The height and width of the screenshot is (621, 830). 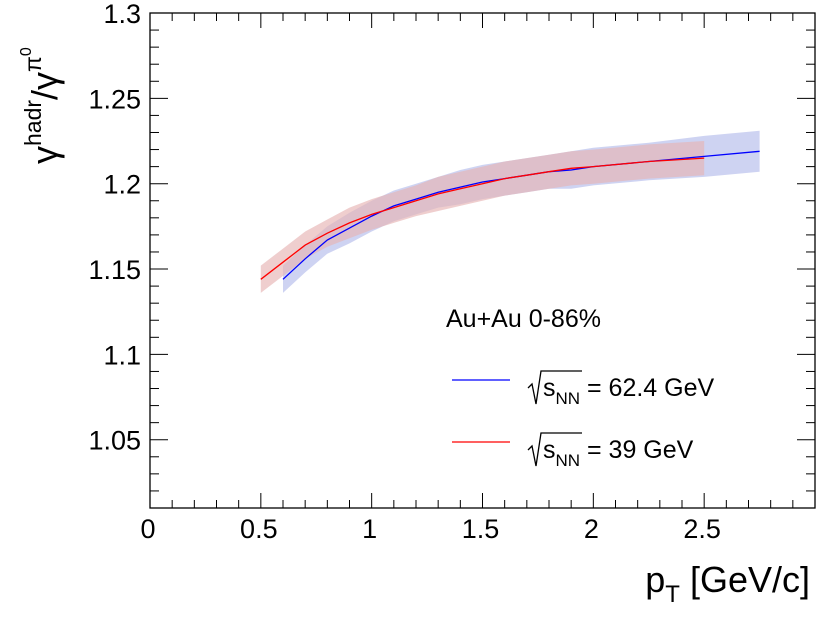 What do you see at coordinates (554, 449) in the screenshot?
I see `legend-sqrt-sign-39gev` at bounding box center [554, 449].